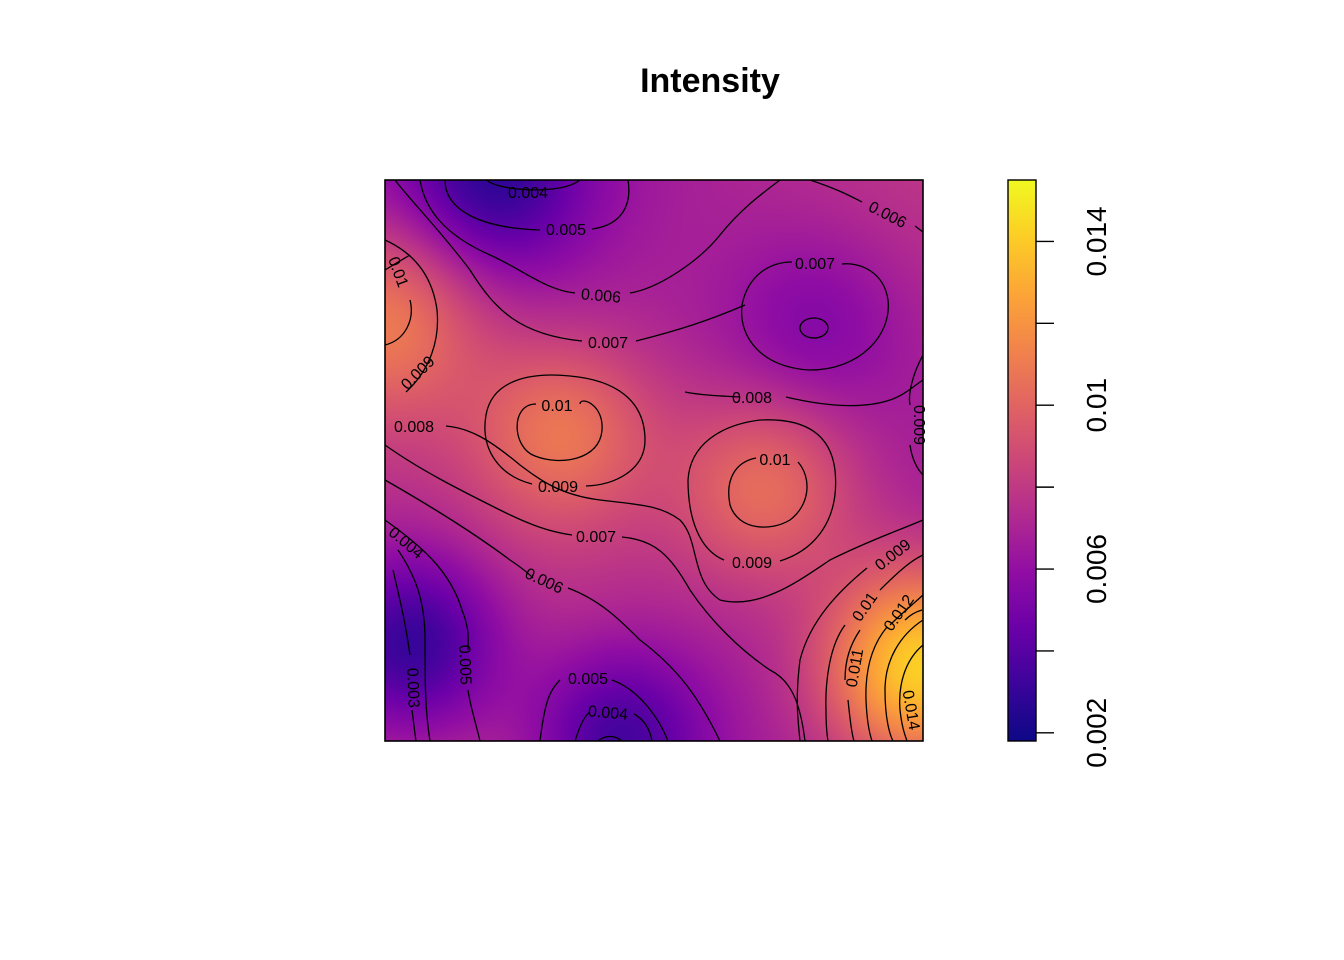  What do you see at coordinates (710, 81) in the screenshot?
I see `chart-title: Intensity` at bounding box center [710, 81].